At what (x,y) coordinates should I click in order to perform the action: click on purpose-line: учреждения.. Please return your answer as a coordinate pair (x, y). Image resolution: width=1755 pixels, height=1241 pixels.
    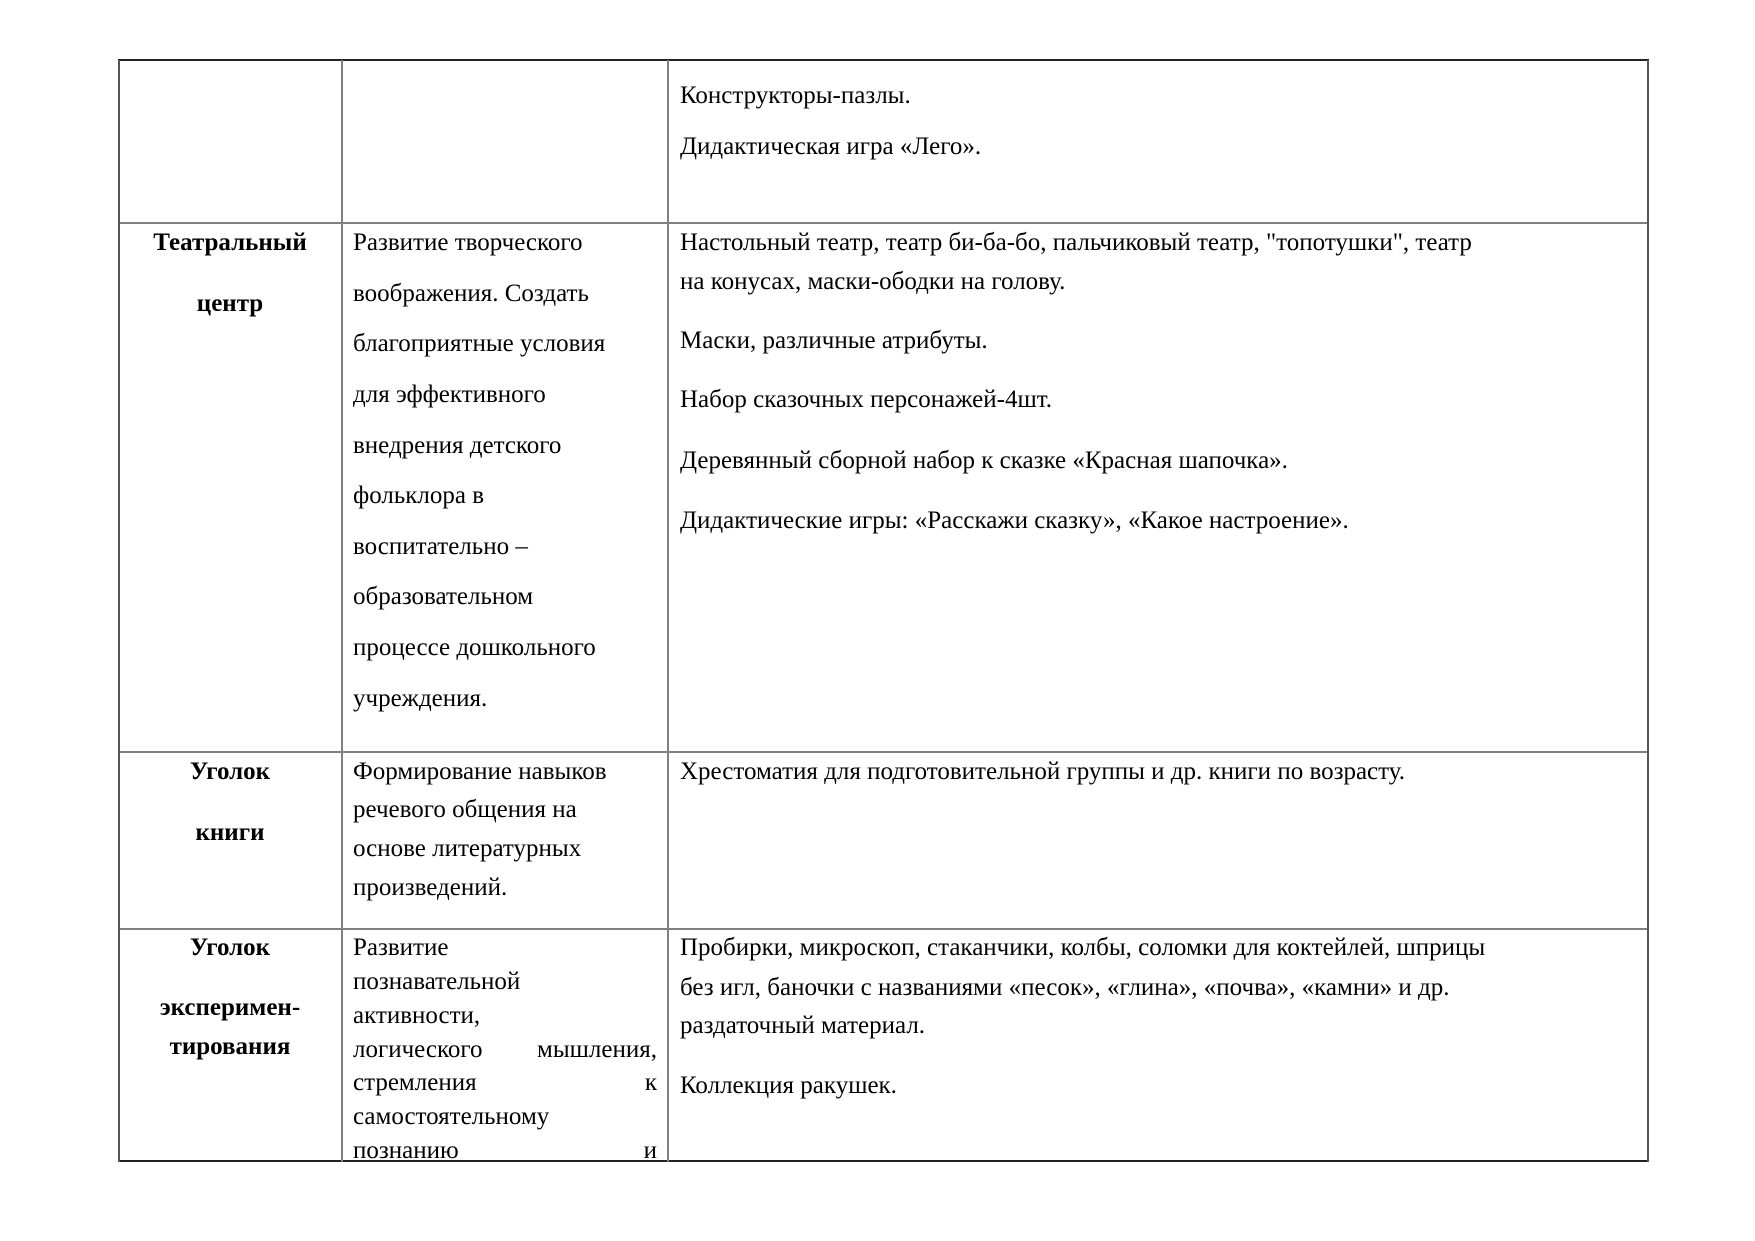
    Looking at the image, I should click on (420, 698).